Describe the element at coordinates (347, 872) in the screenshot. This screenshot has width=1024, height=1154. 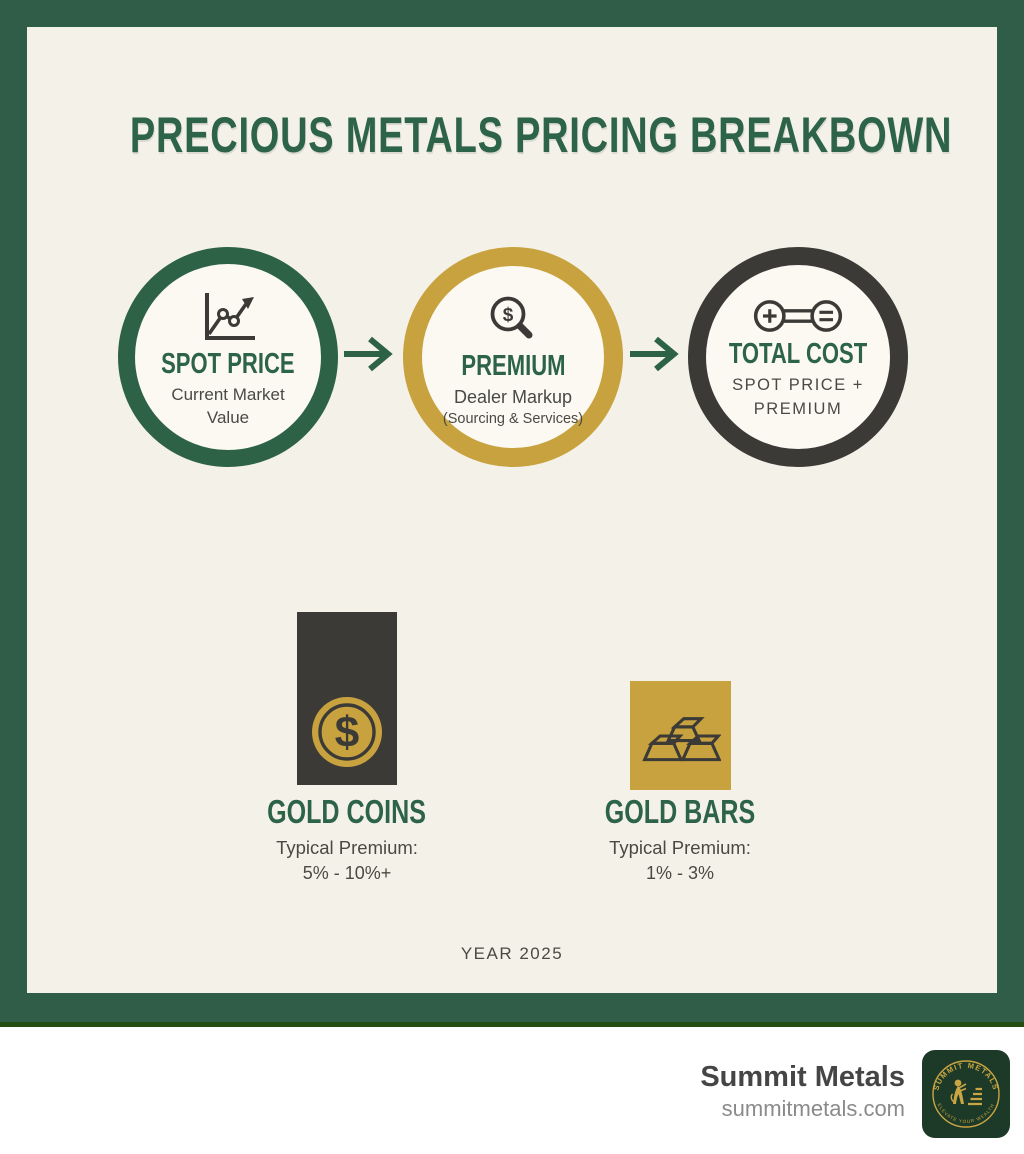
I see `premium-value: 5% - 10%+` at that location.